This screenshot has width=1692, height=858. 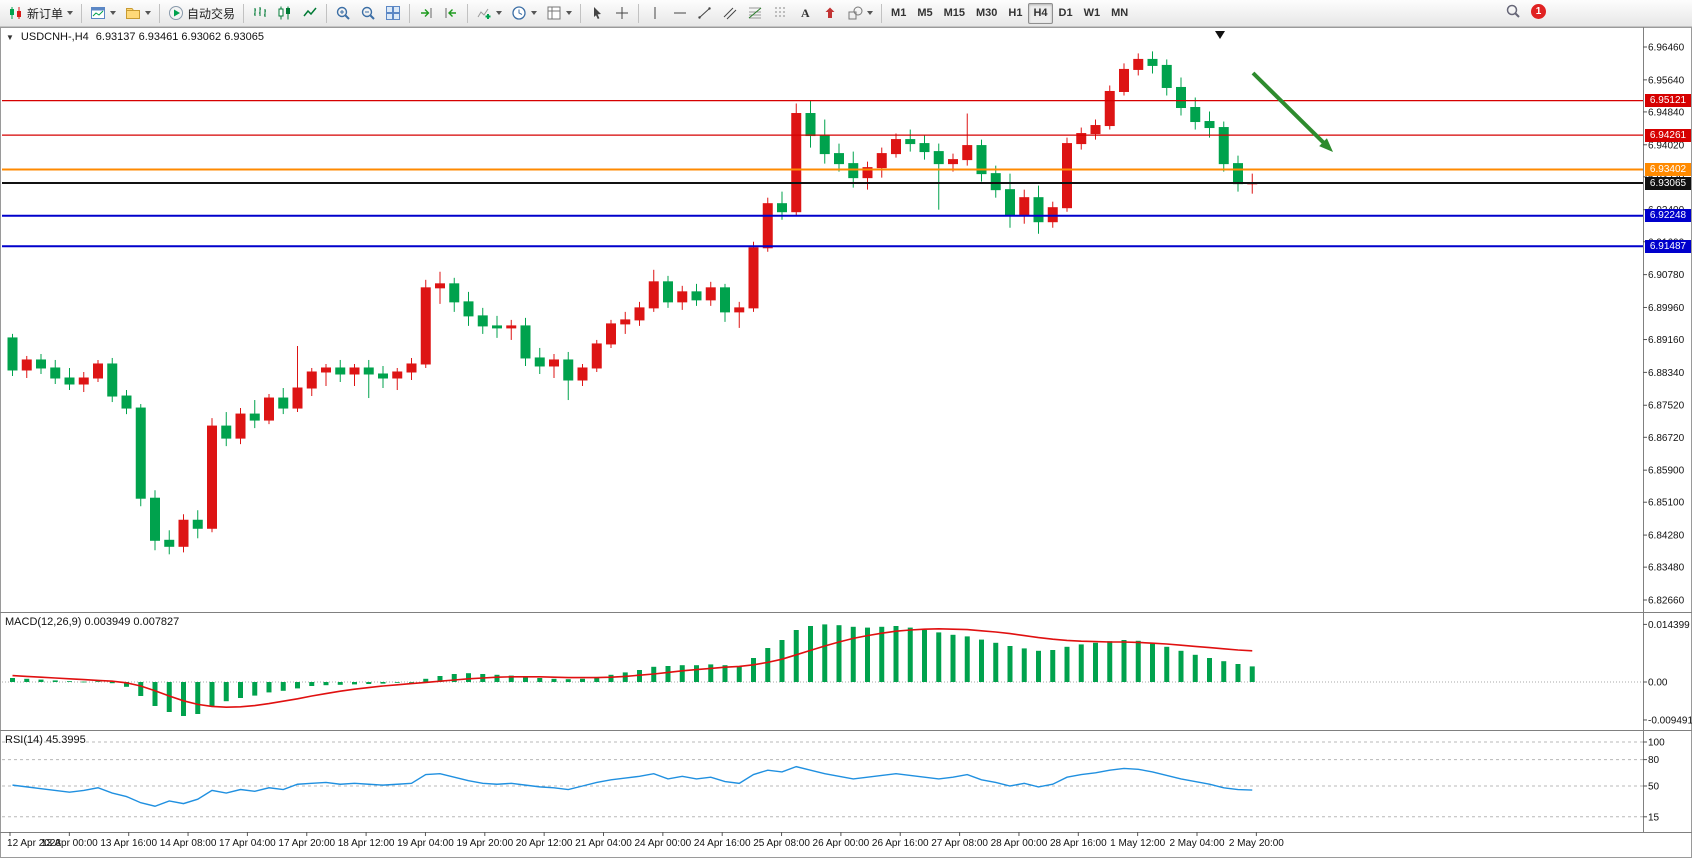 I want to click on fibonacci-tool-button, so click(x=755, y=13).